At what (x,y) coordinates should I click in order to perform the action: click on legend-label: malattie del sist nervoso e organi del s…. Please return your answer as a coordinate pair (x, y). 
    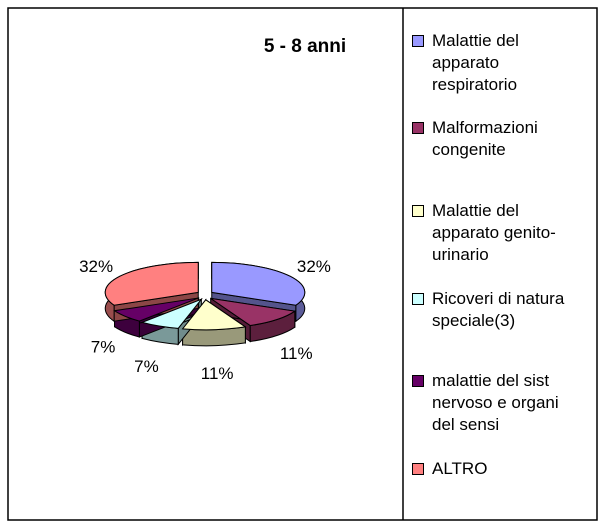
    Looking at the image, I should click on (495, 402).